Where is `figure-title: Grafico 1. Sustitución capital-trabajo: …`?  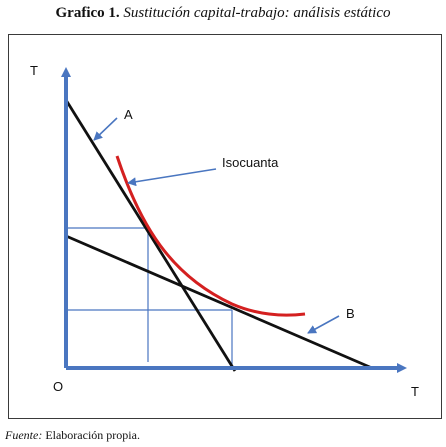 figure-title: Grafico 1. Sustitución capital-trabajo: … is located at coordinates (223, 13).